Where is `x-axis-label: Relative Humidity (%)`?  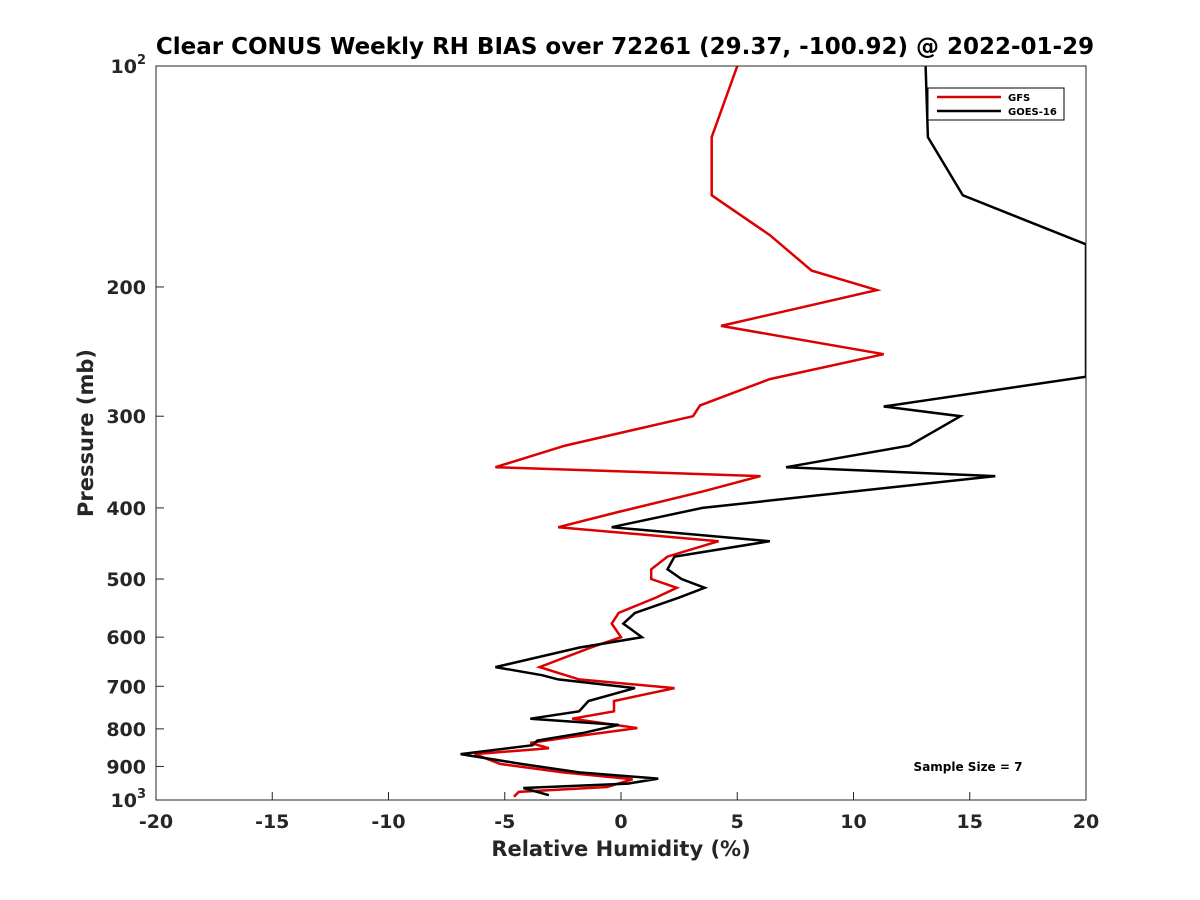 x-axis-label: Relative Humidity (%) is located at coordinates (620, 849).